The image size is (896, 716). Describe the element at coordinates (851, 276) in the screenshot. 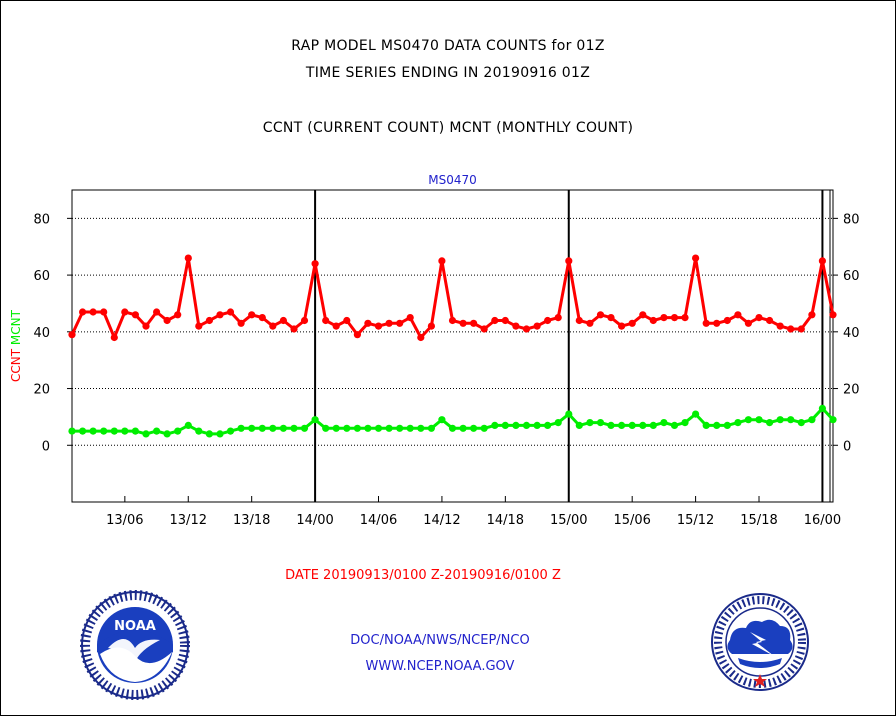

I see `y-tick-label-right: 60` at that location.